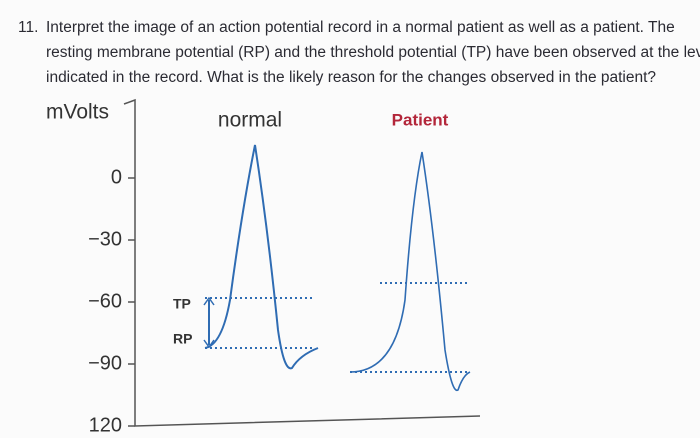  I want to click on rp-label: RP, so click(182, 339).